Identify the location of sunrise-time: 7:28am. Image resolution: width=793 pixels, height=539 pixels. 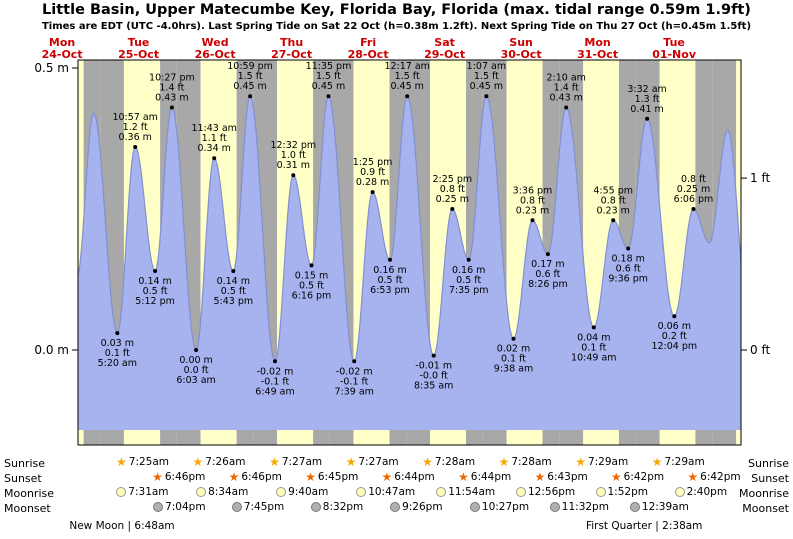
(455, 462).